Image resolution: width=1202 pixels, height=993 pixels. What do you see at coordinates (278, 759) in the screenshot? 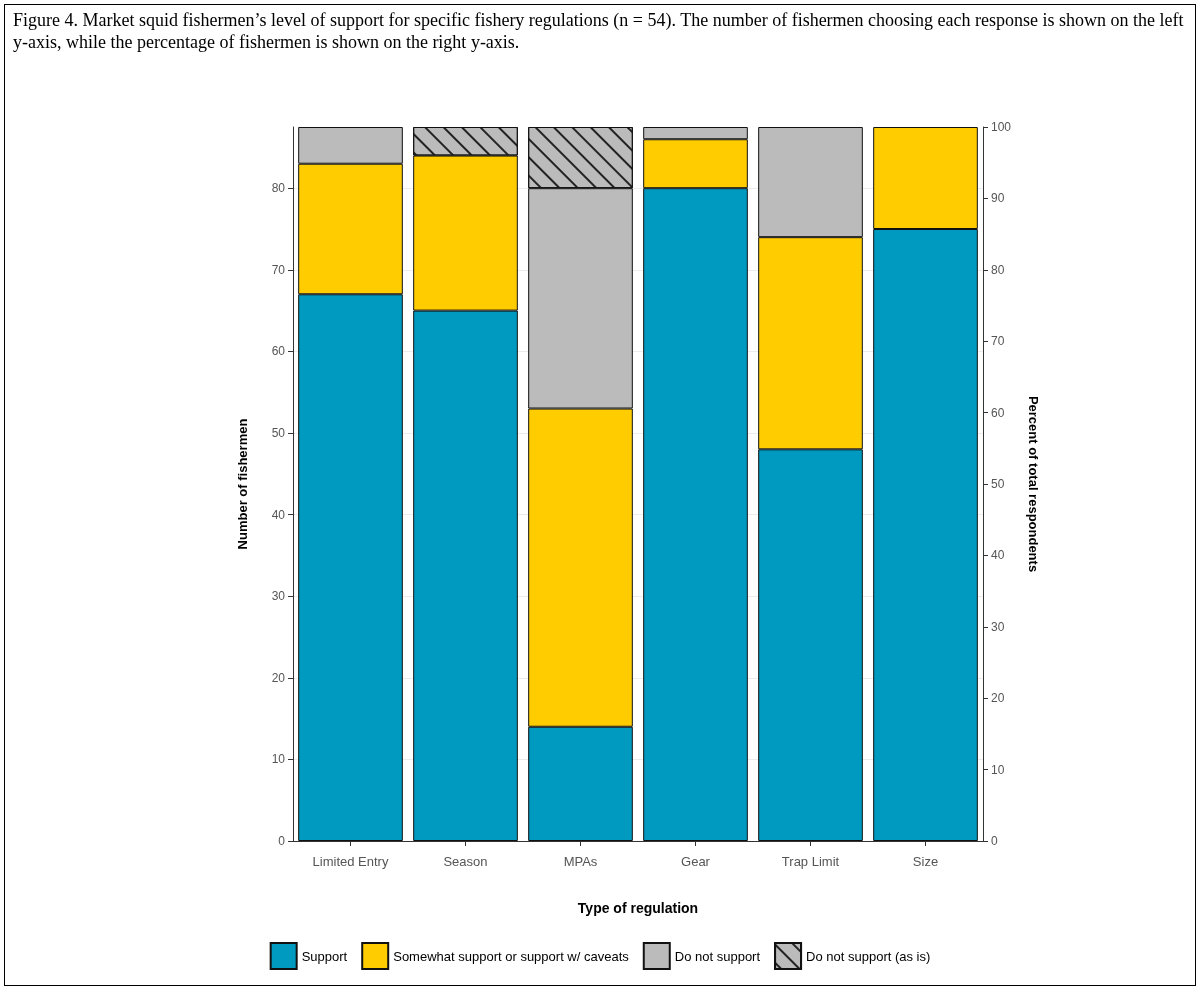
I see `y-tick-label: 10` at bounding box center [278, 759].